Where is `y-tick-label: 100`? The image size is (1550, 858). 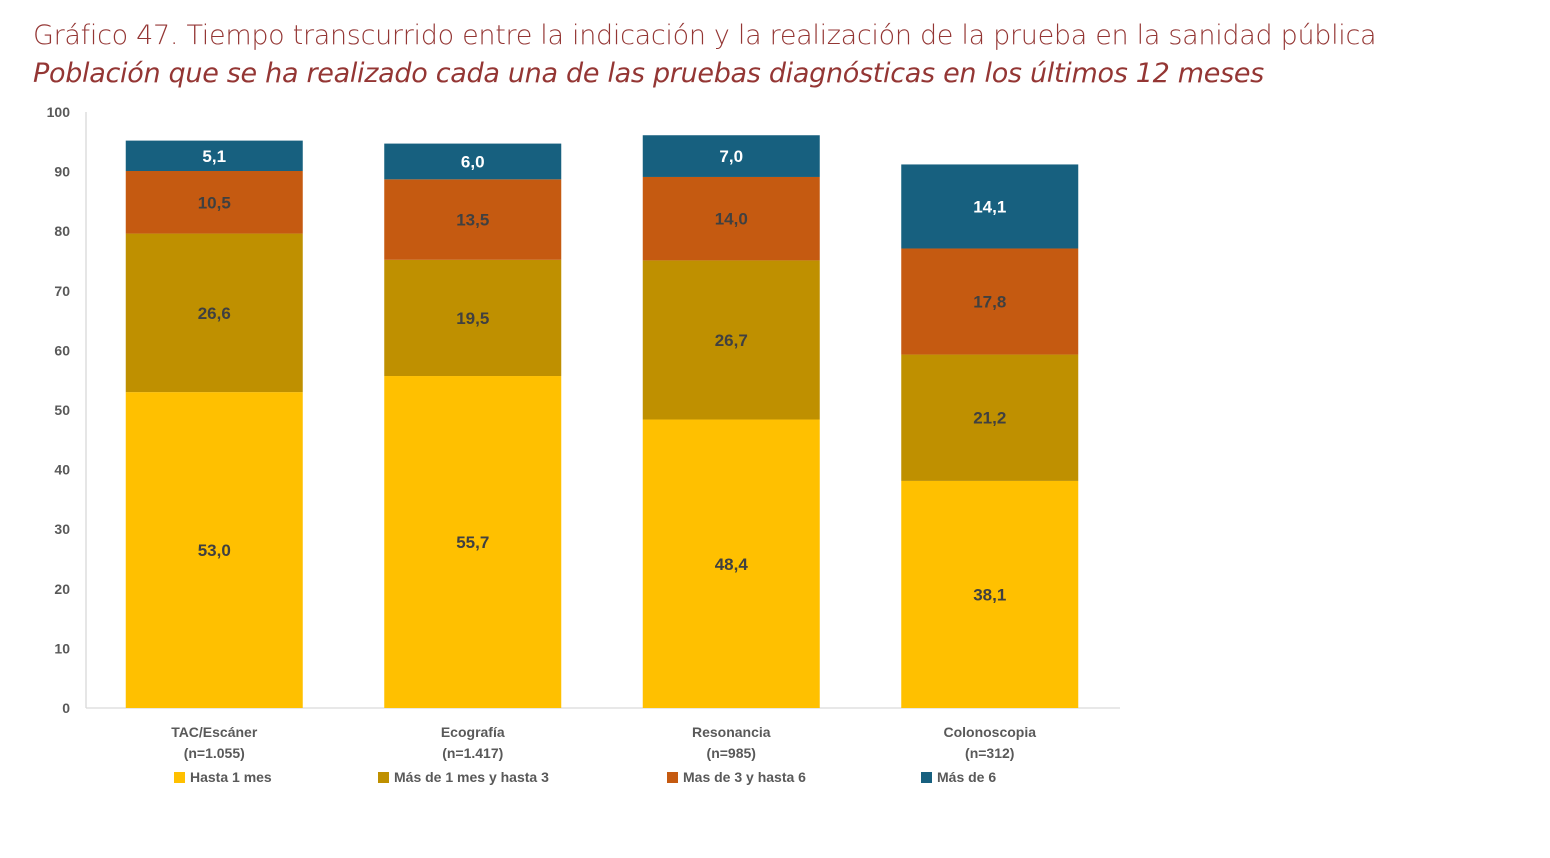 y-tick-label: 100 is located at coordinates (59, 112).